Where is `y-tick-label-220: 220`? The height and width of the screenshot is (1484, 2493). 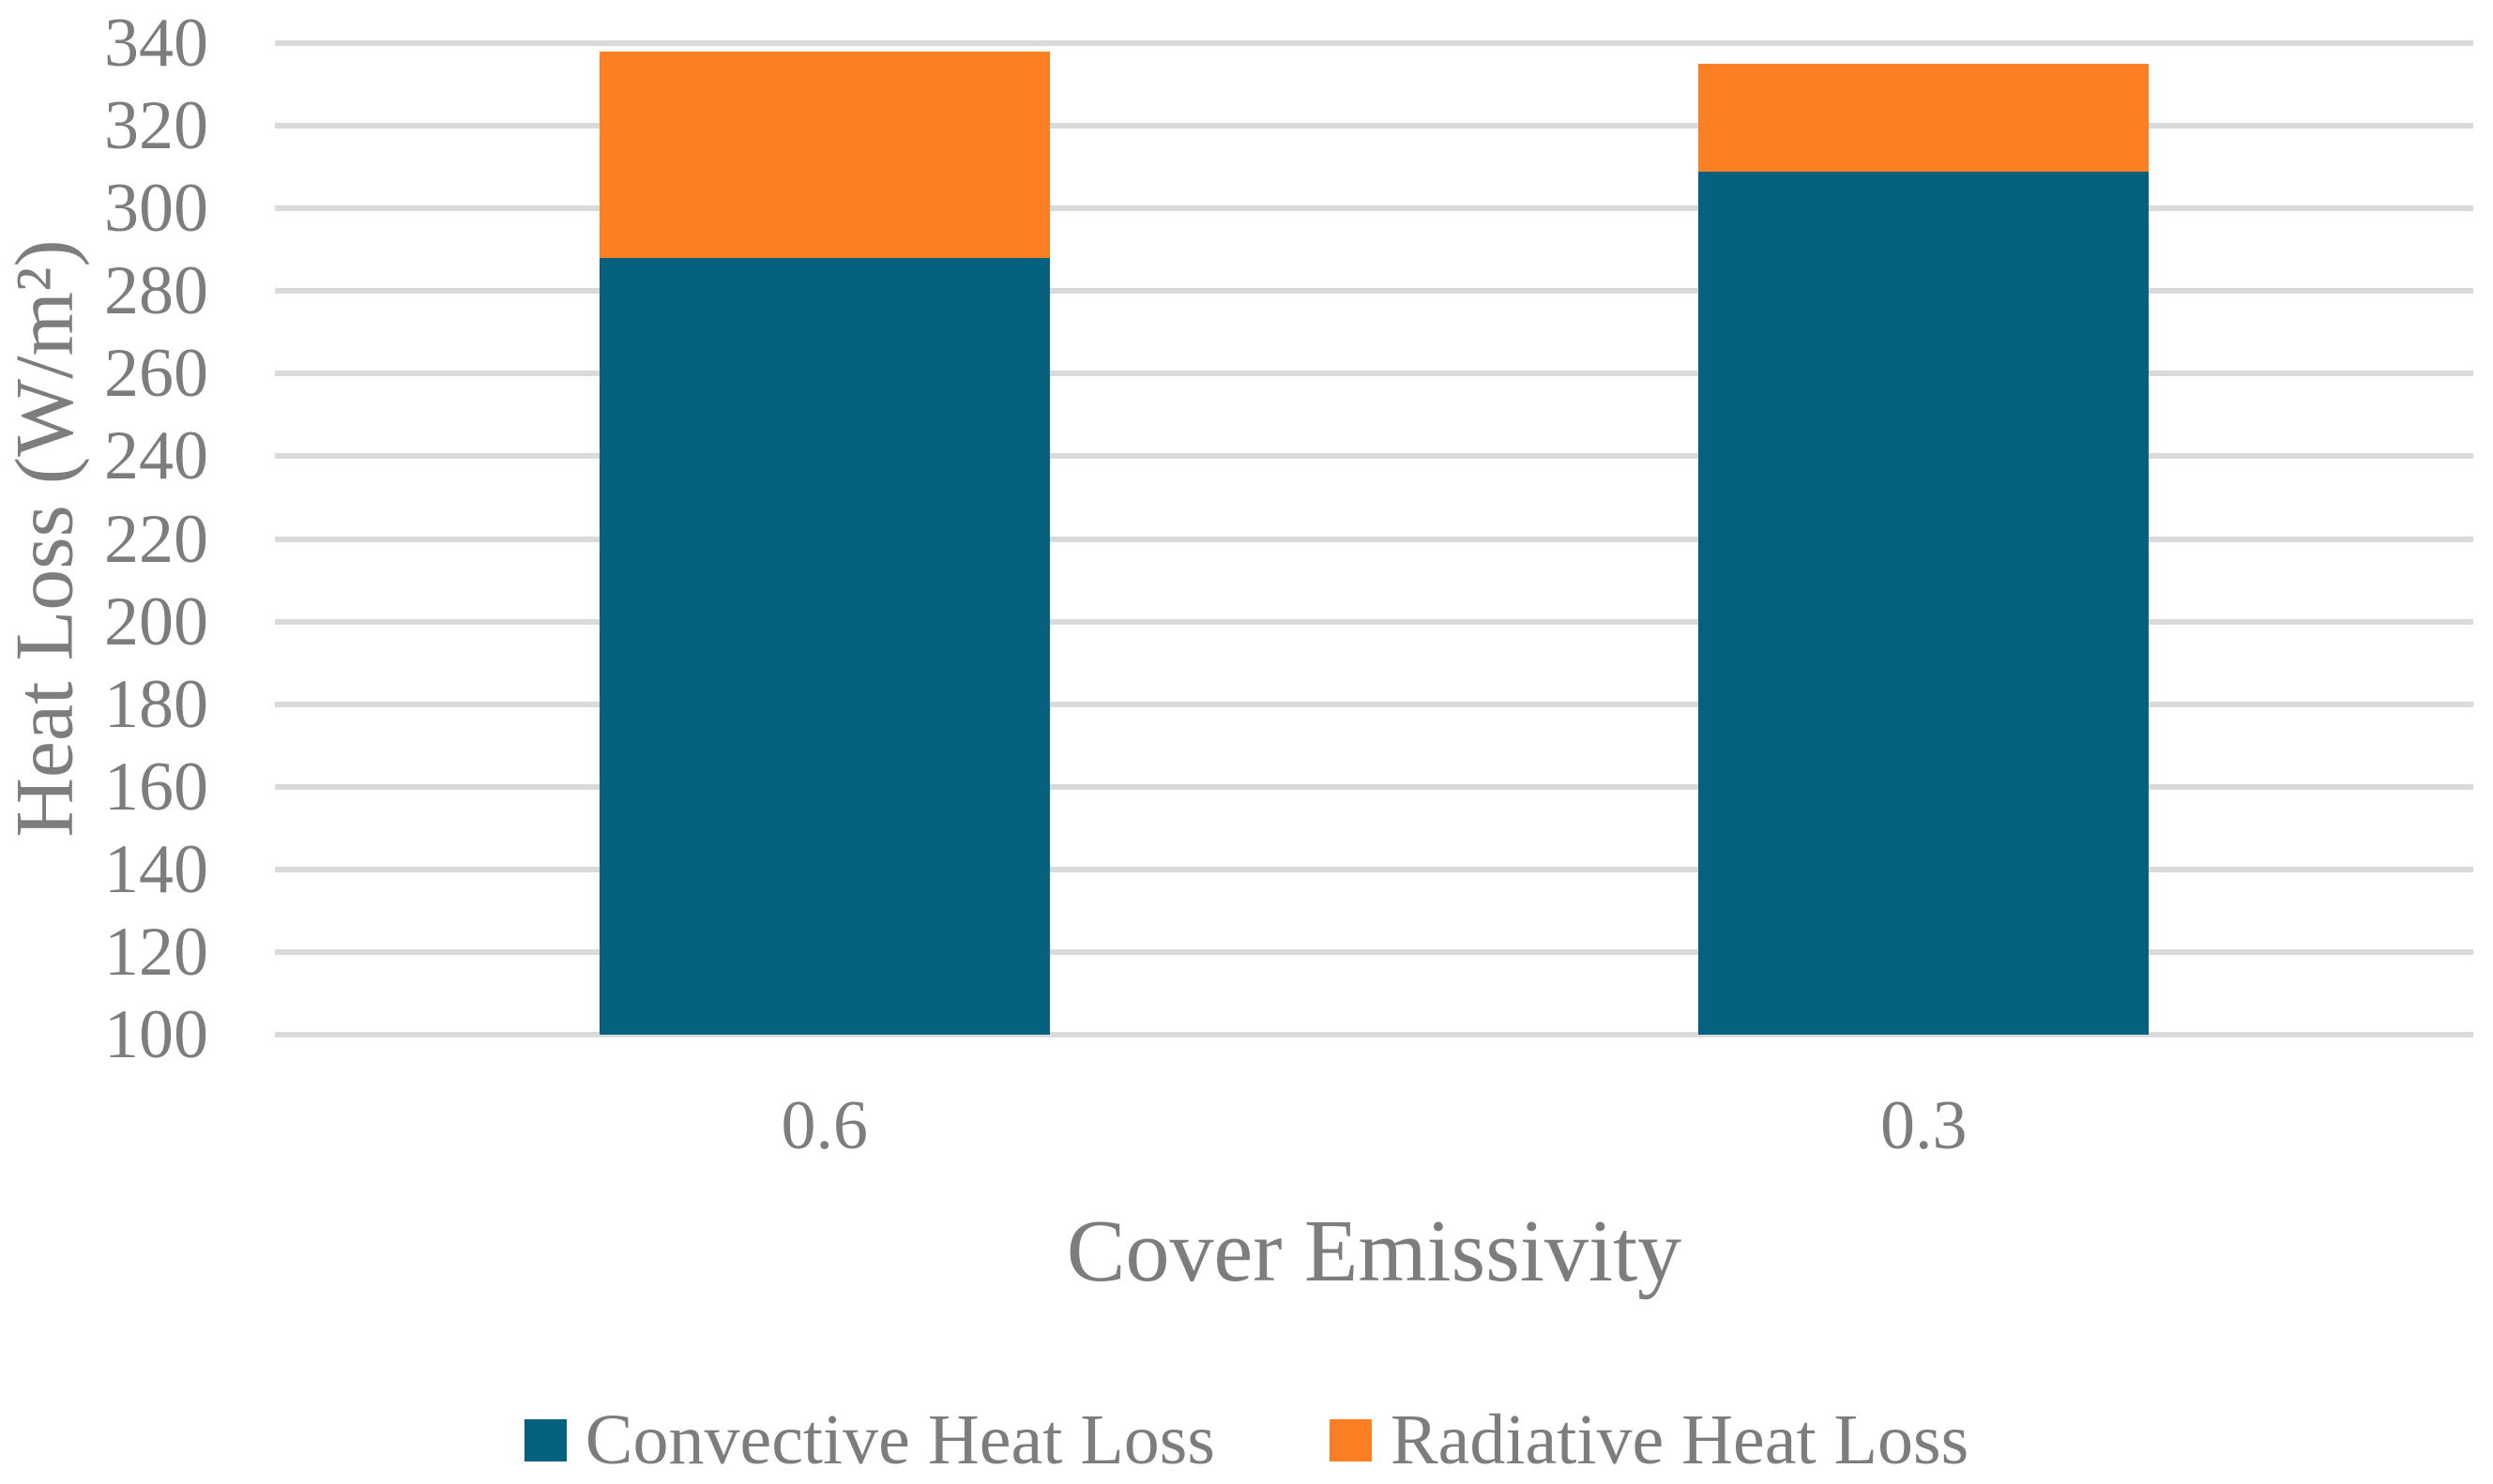 y-tick-label-220: 220 is located at coordinates (156, 539).